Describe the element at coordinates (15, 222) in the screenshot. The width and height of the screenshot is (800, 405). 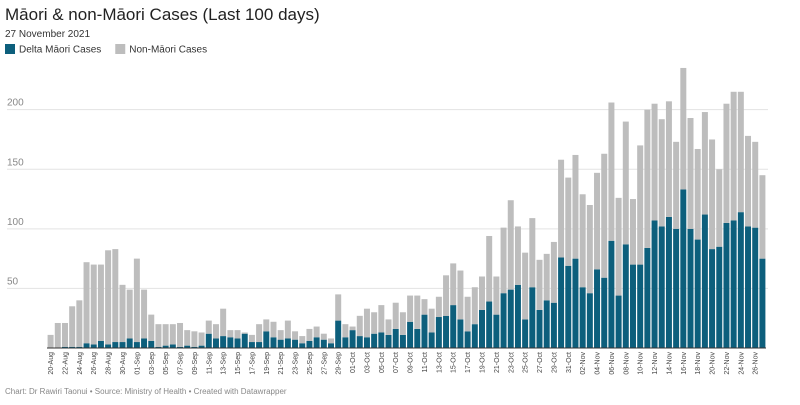
I see `y-tick-label: 100` at that location.